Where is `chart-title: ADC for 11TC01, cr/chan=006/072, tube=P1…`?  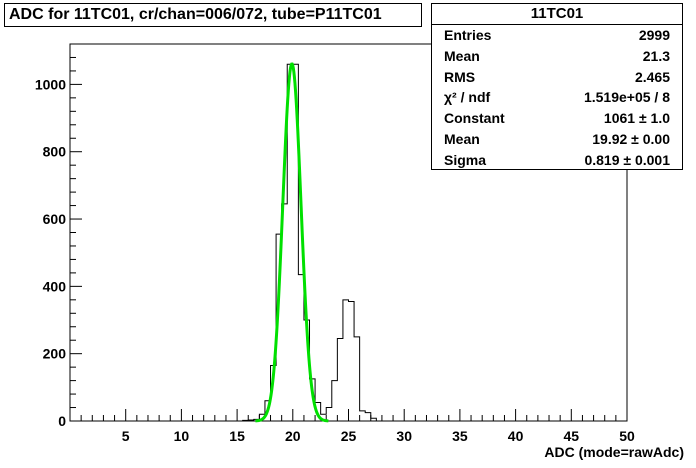 chart-title: ADC for 11TC01, cr/chan=006/072, tube=P1… is located at coordinates (213, 15).